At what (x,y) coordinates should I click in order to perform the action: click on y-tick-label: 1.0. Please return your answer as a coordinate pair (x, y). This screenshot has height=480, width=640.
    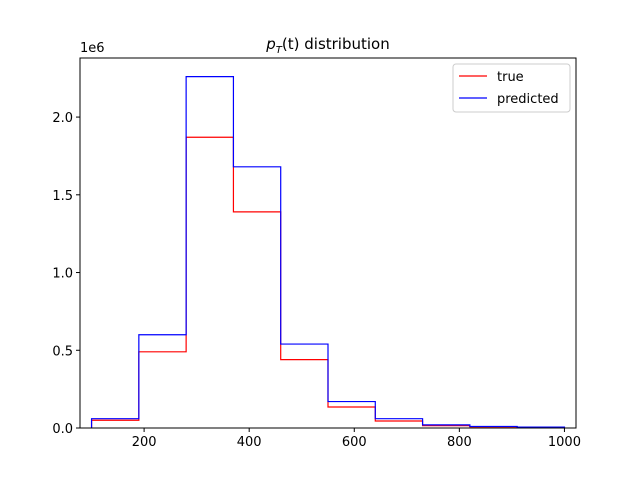
    Looking at the image, I should click on (62, 274).